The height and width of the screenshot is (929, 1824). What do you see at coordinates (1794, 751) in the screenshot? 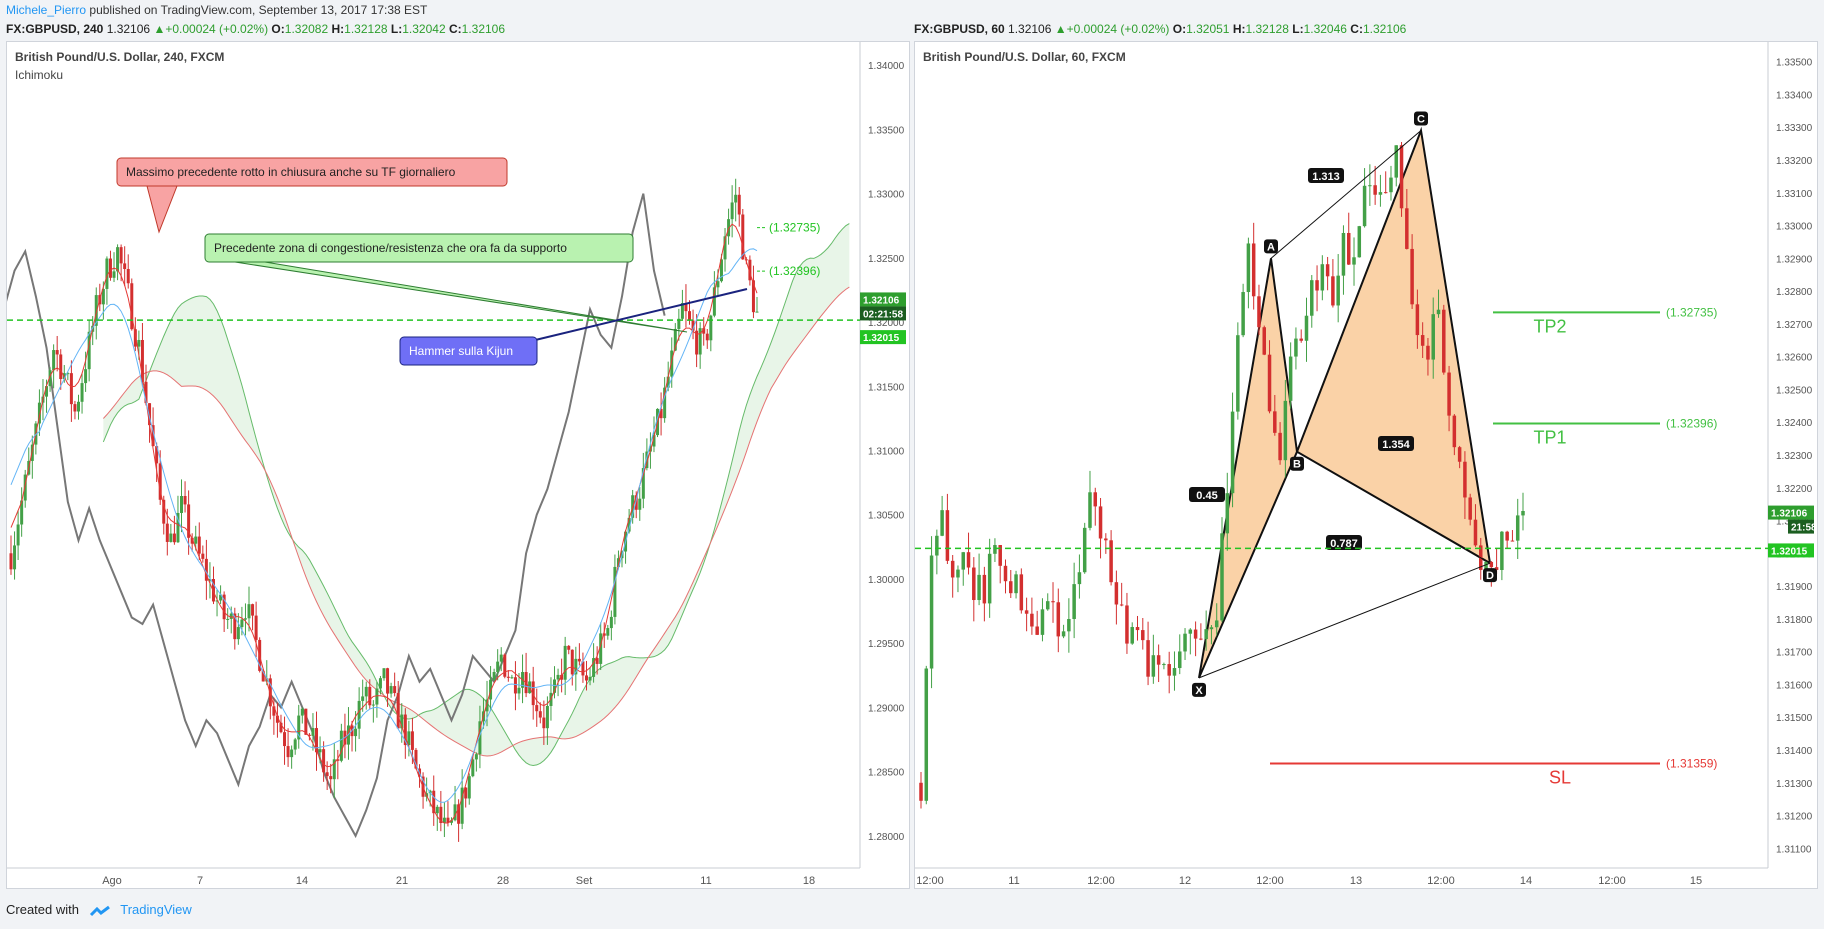
I see `price-tick-label: 1.31400` at bounding box center [1794, 751].